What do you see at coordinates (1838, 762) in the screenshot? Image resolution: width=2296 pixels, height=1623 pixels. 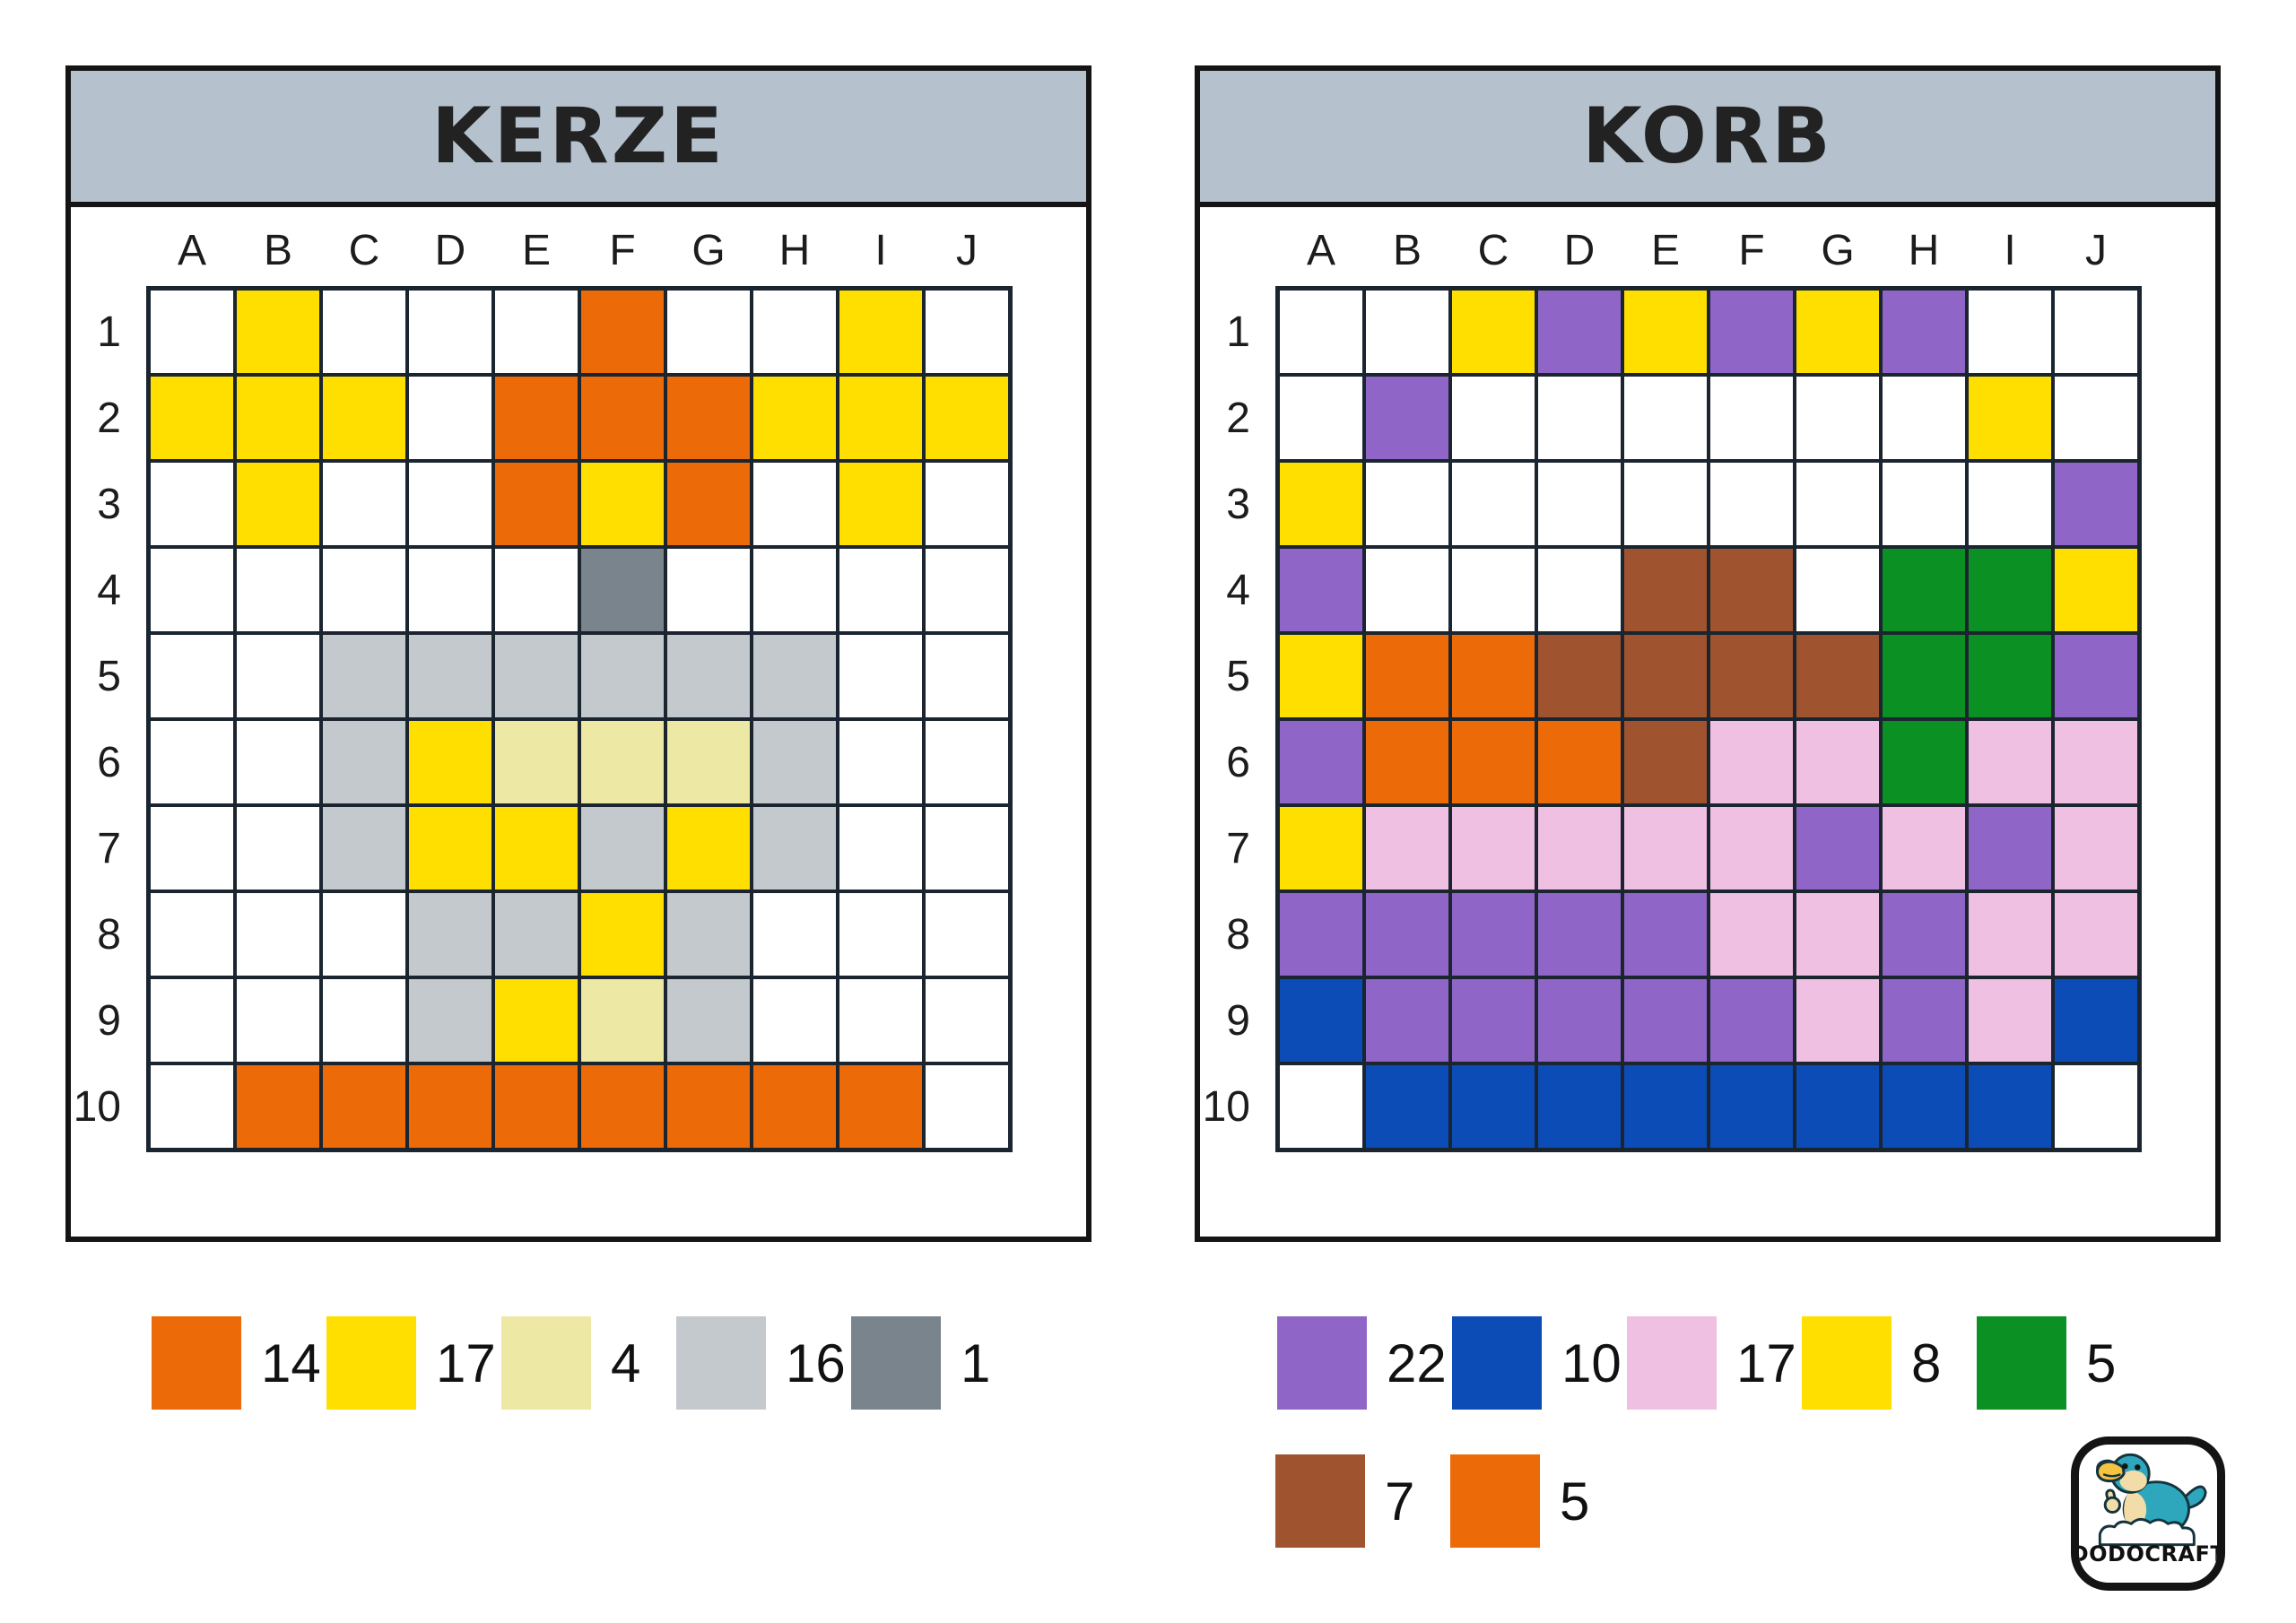 I see `cell-G6-pink` at bounding box center [1838, 762].